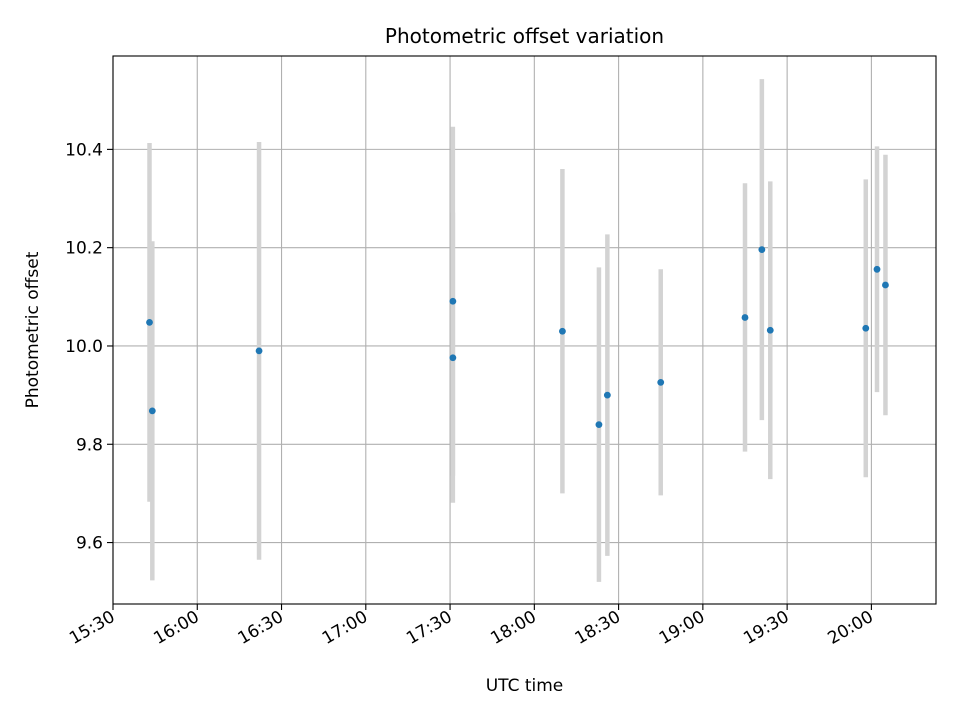 The height and width of the screenshot is (720, 960). Describe the element at coordinates (89, 544) in the screenshot. I see `y-tick-label: 9.6` at that location.